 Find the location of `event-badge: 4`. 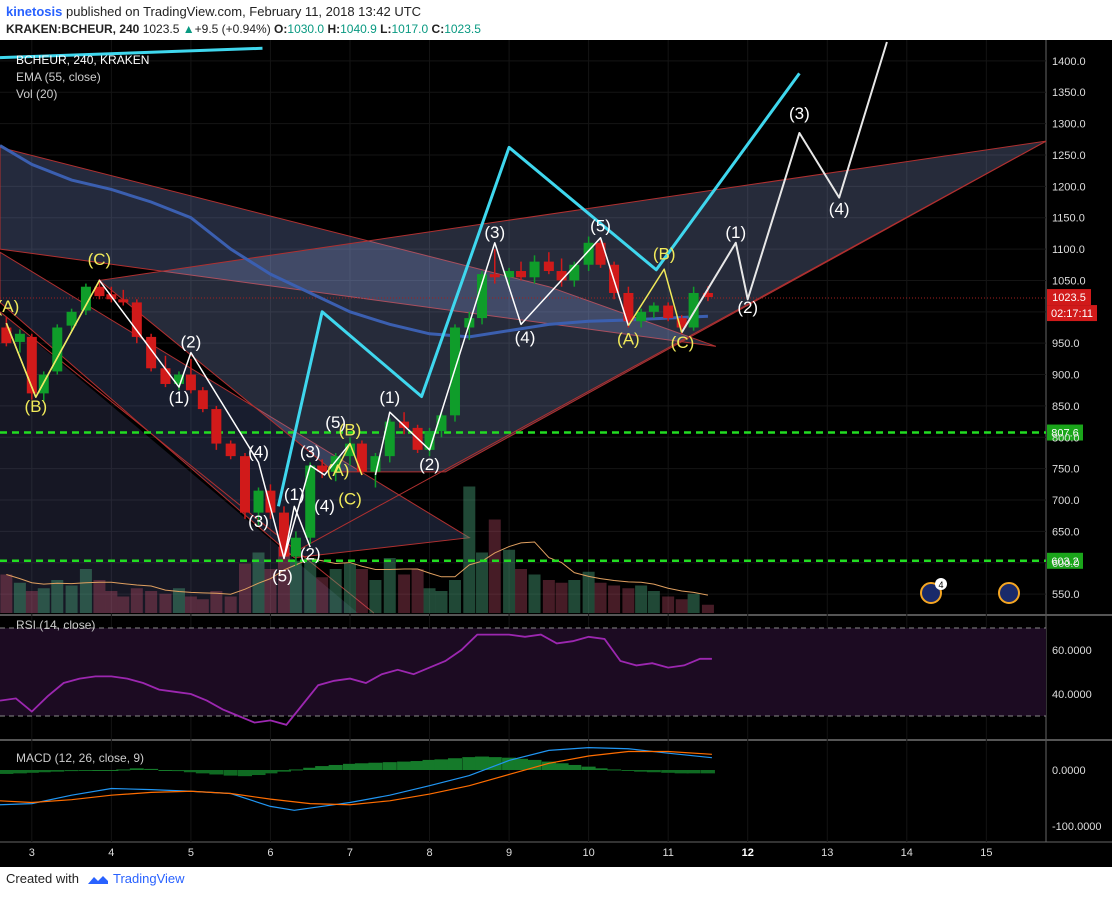

event-badge: 4 is located at coordinates (933, 591).